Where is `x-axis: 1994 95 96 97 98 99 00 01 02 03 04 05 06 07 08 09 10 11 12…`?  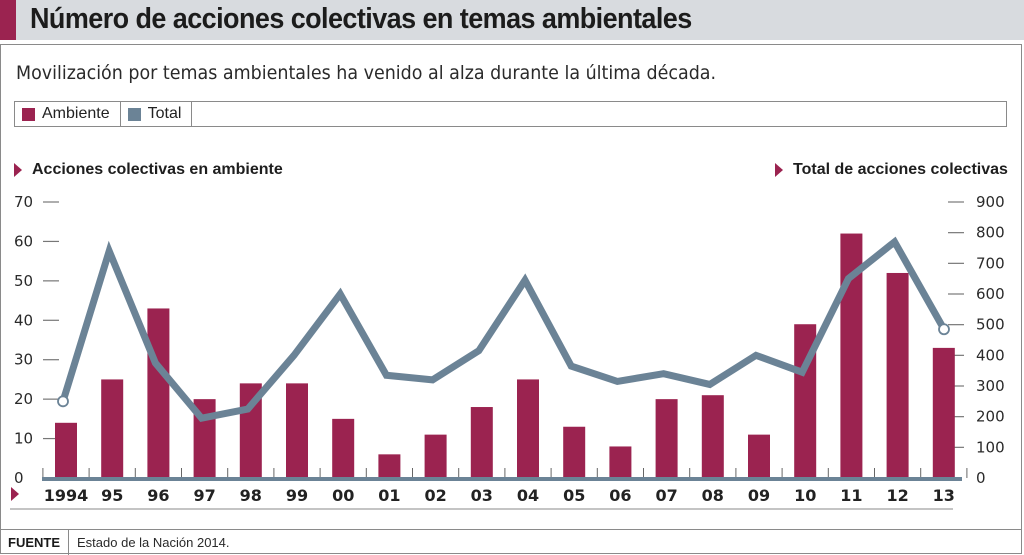
x-axis: 1994 95 96 97 98 99 00 01 02 03 04 05 06 07 08 09 10 11 12… is located at coordinates (499, 495).